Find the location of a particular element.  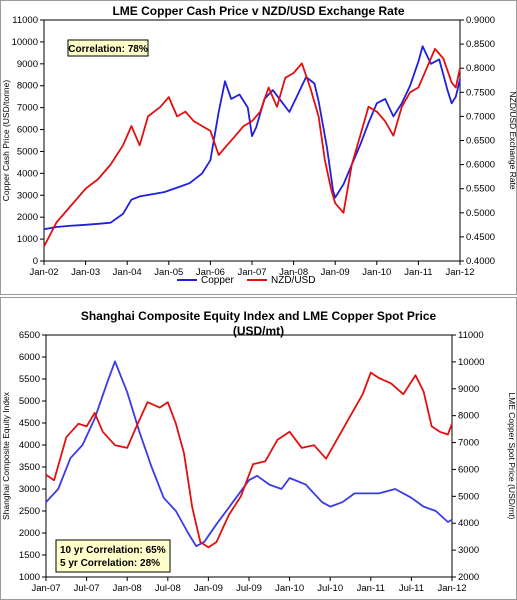

y-right-tick-label: 0.6500 is located at coordinates (480, 141).